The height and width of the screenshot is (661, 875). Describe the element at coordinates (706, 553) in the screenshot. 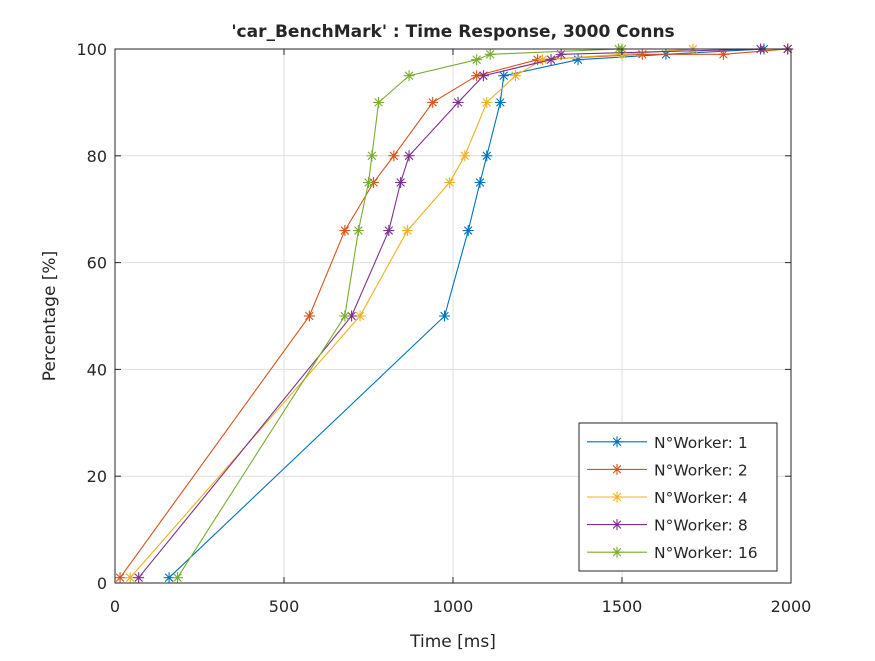

I see `legend-label: N°Worker: 16` at that location.